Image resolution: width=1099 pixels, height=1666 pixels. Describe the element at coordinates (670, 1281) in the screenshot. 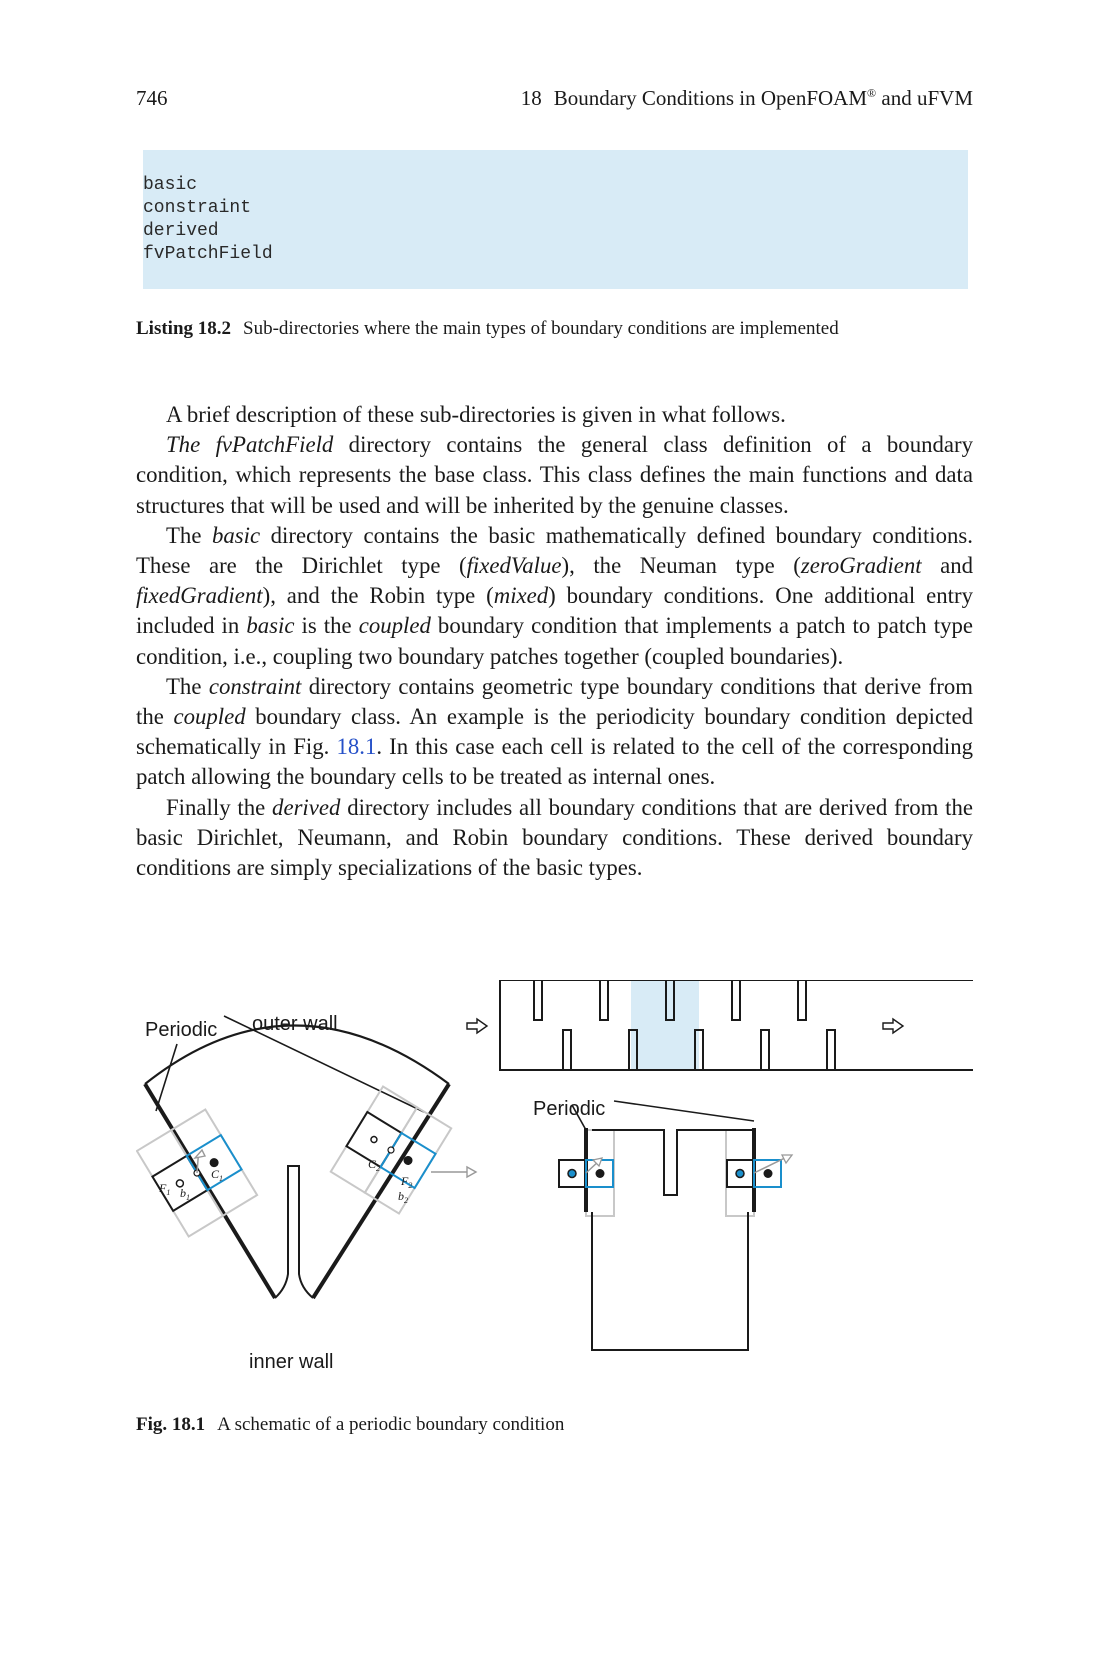

I see `unit-bottom-wall` at that location.